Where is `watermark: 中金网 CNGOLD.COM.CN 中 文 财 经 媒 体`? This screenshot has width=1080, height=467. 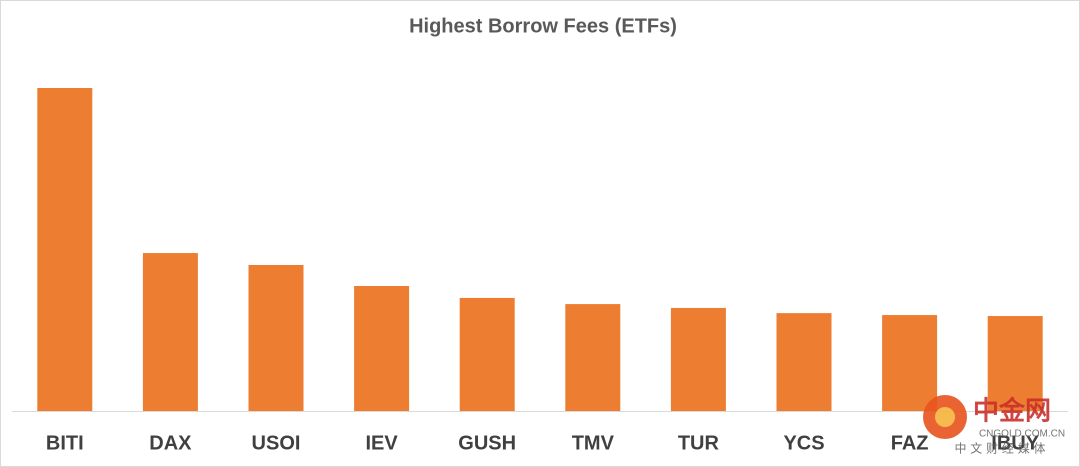
watermark: 中金网 CNGOLD.COM.CN 中 文 财 经 媒 体 is located at coordinates (994, 425).